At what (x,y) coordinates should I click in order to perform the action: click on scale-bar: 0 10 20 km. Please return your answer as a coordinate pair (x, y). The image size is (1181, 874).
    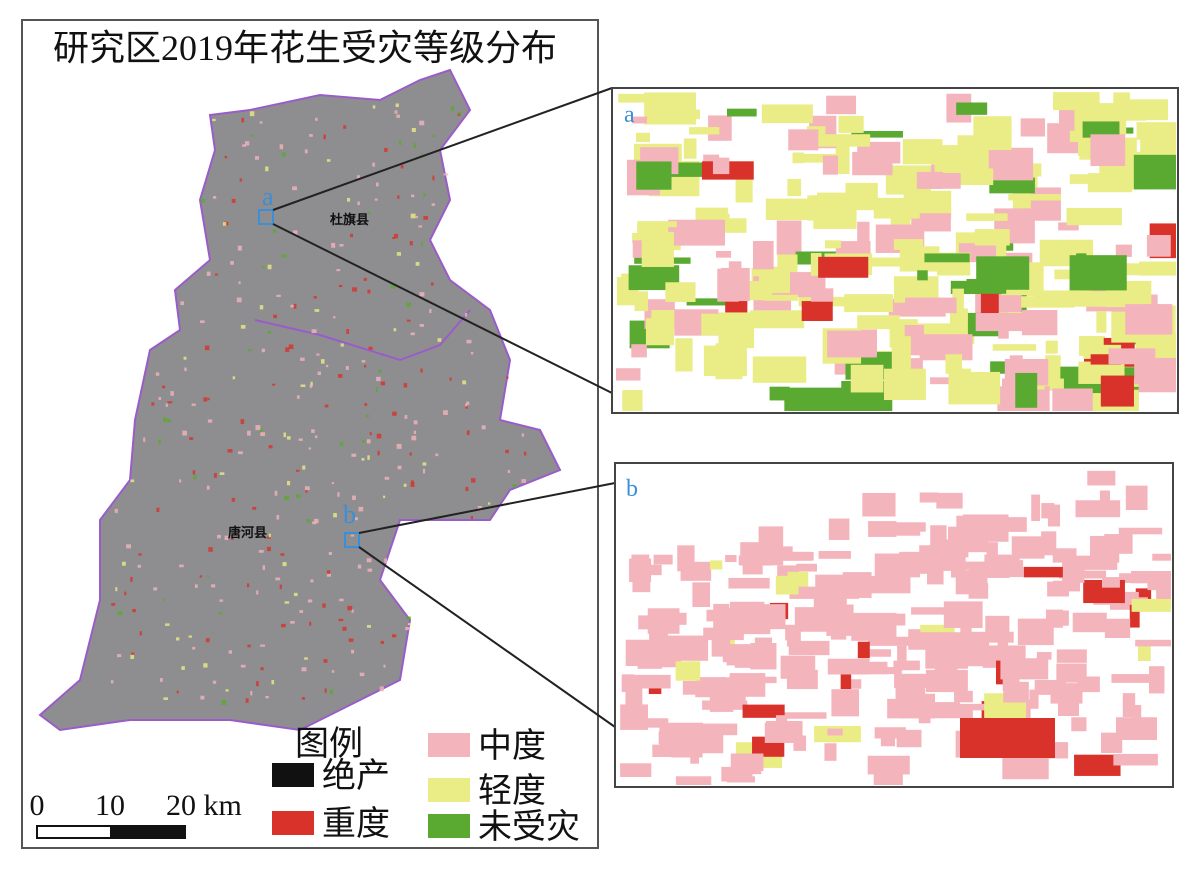
    Looking at the image, I should click on (136, 814).